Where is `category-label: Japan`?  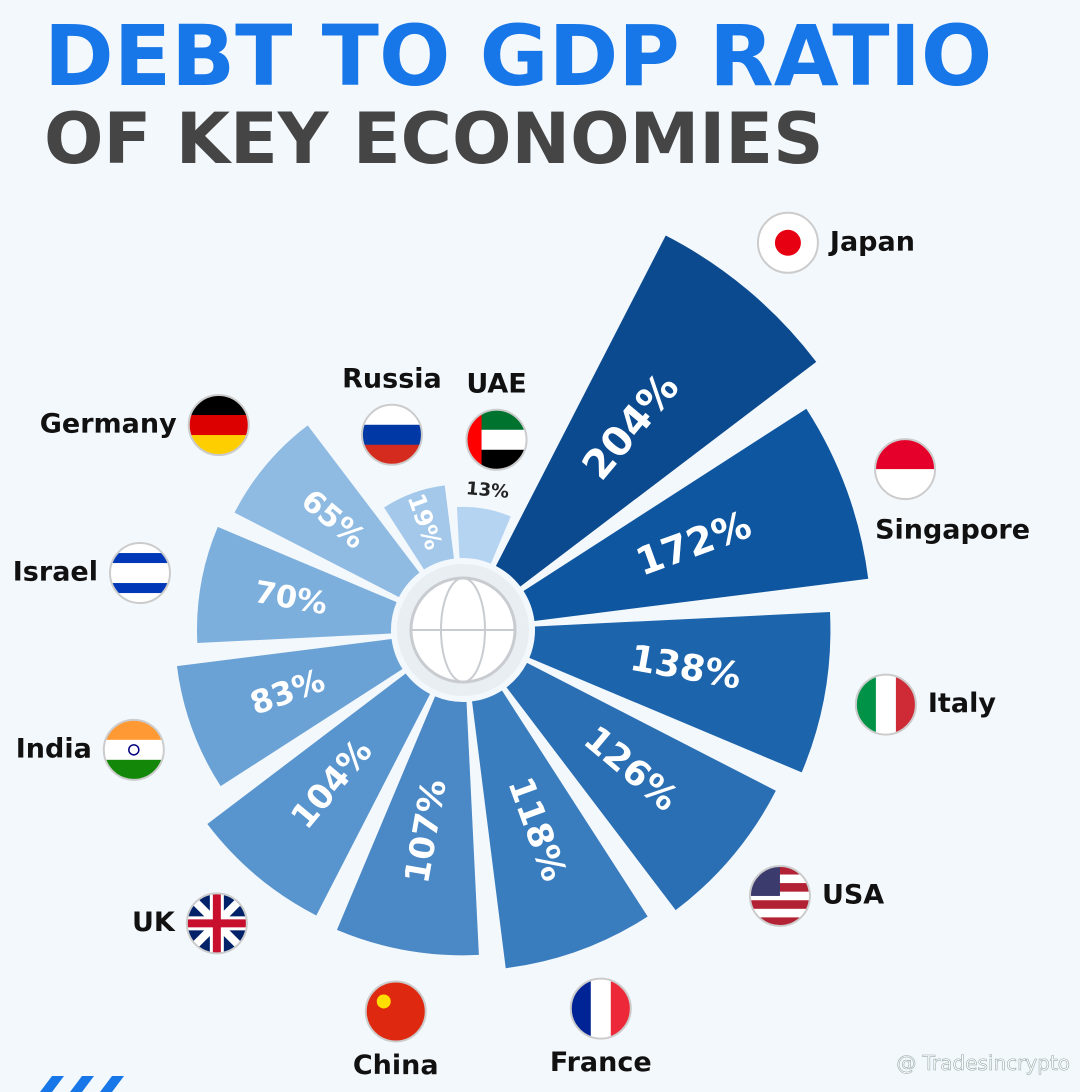 category-label: Japan is located at coordinates (871, 241).